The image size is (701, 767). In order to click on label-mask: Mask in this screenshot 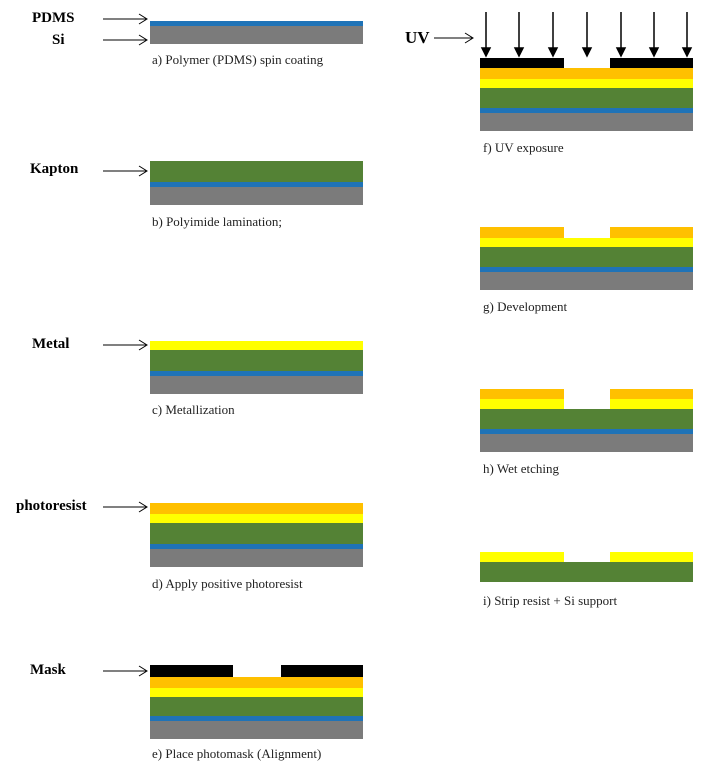, I will do `click(48, 670)`.